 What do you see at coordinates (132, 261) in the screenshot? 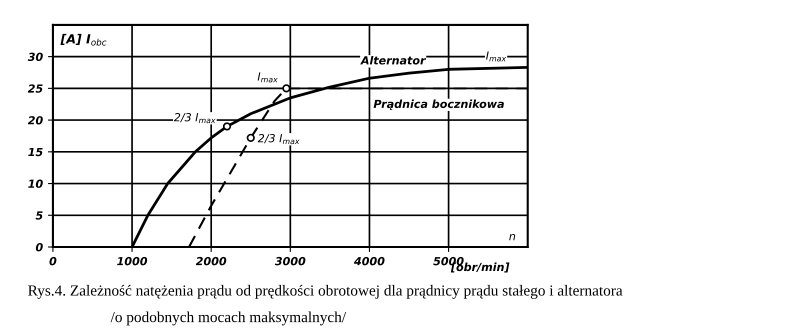
I see `x-tick-label: 1000` at bounding box center [132, 261].